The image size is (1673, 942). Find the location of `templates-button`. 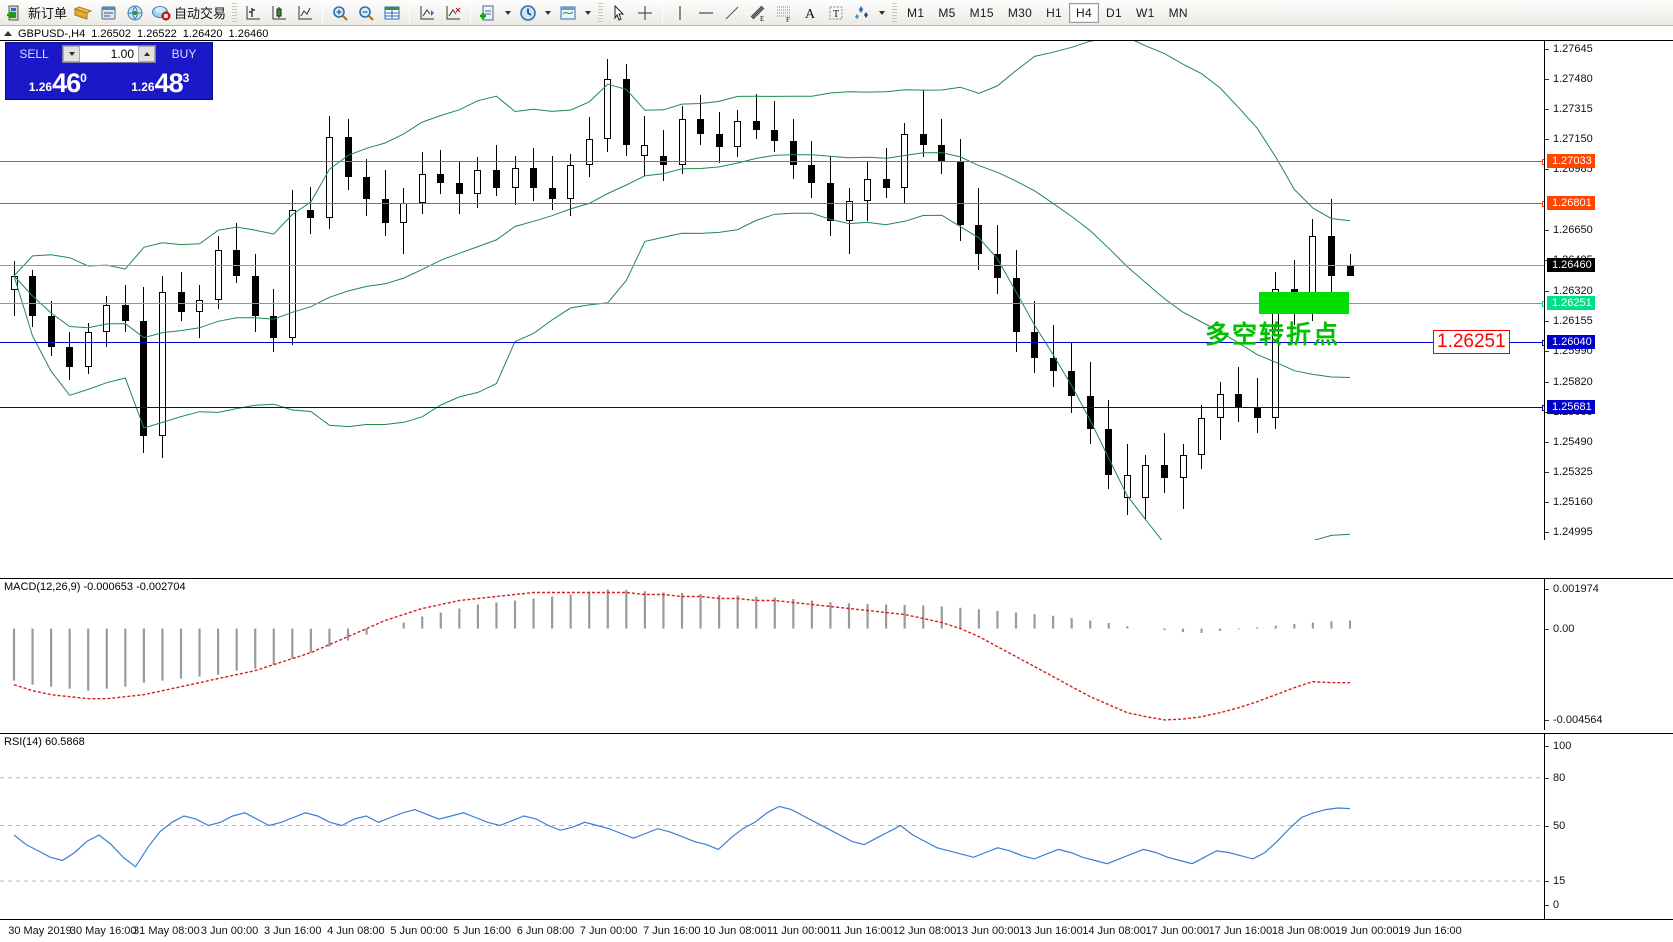

templates-button is located at coordinates (568, 13).